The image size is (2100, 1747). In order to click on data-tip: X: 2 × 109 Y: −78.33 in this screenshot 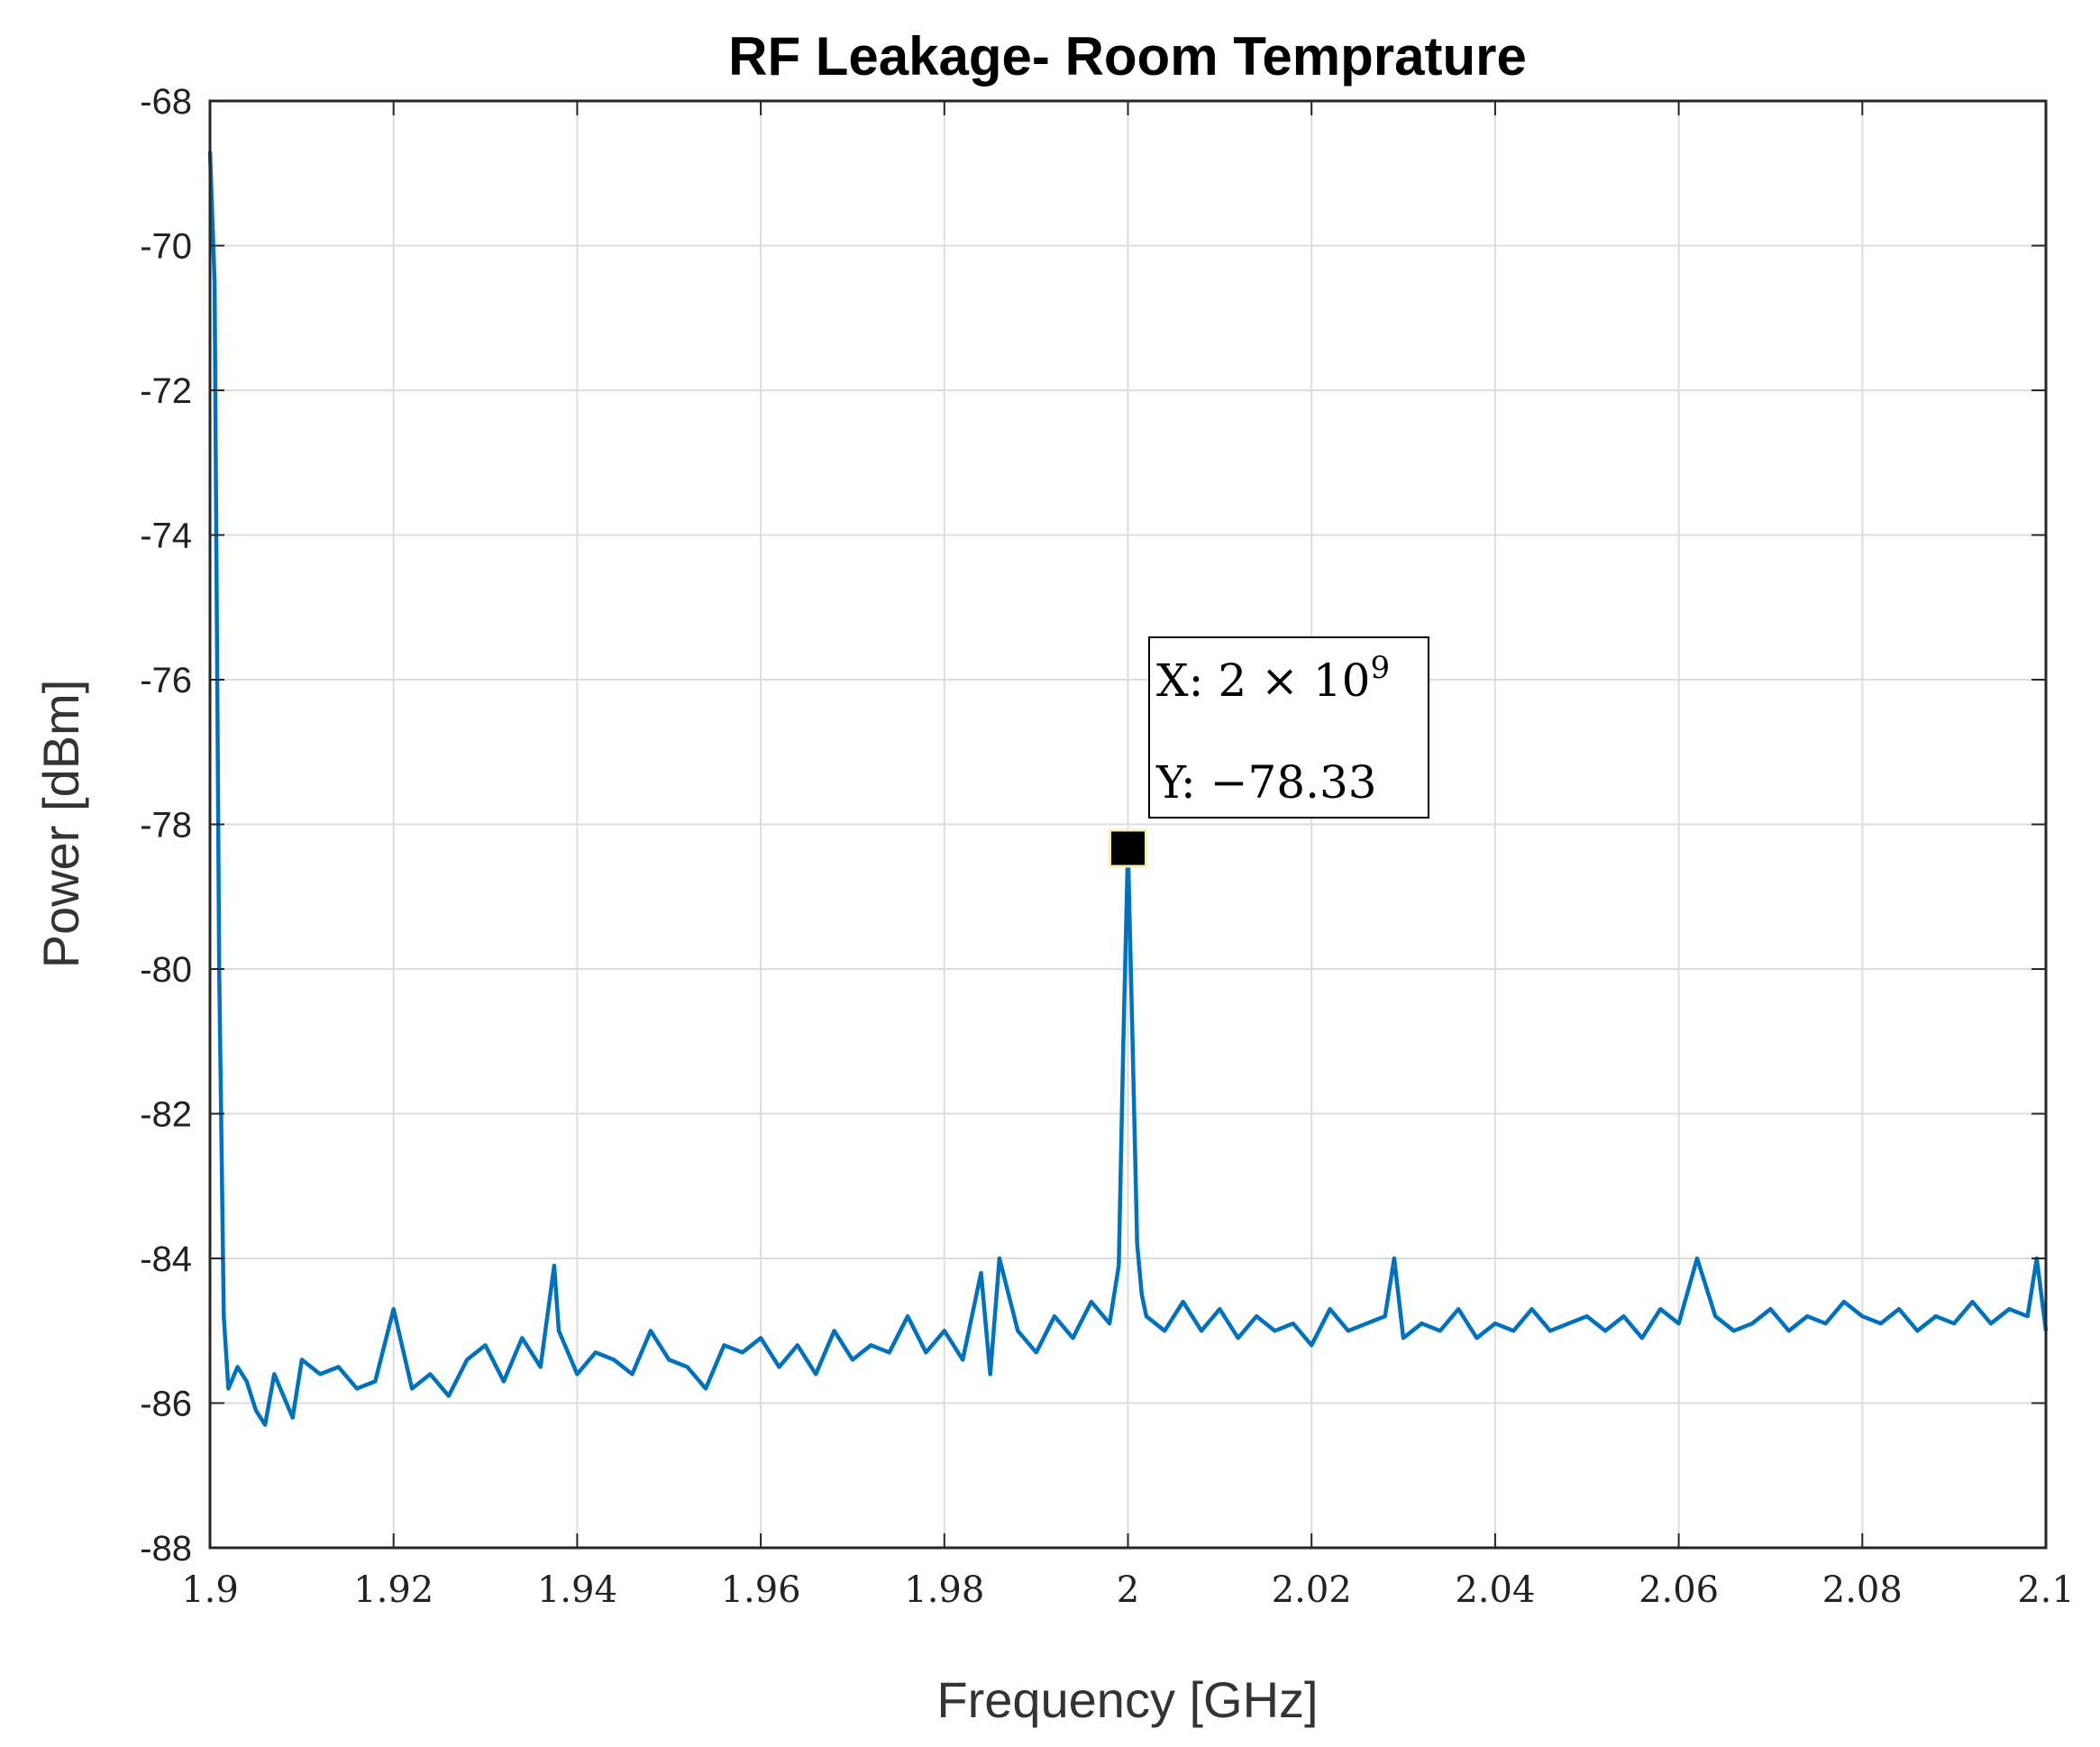, I will do `click(1269, 752)`.